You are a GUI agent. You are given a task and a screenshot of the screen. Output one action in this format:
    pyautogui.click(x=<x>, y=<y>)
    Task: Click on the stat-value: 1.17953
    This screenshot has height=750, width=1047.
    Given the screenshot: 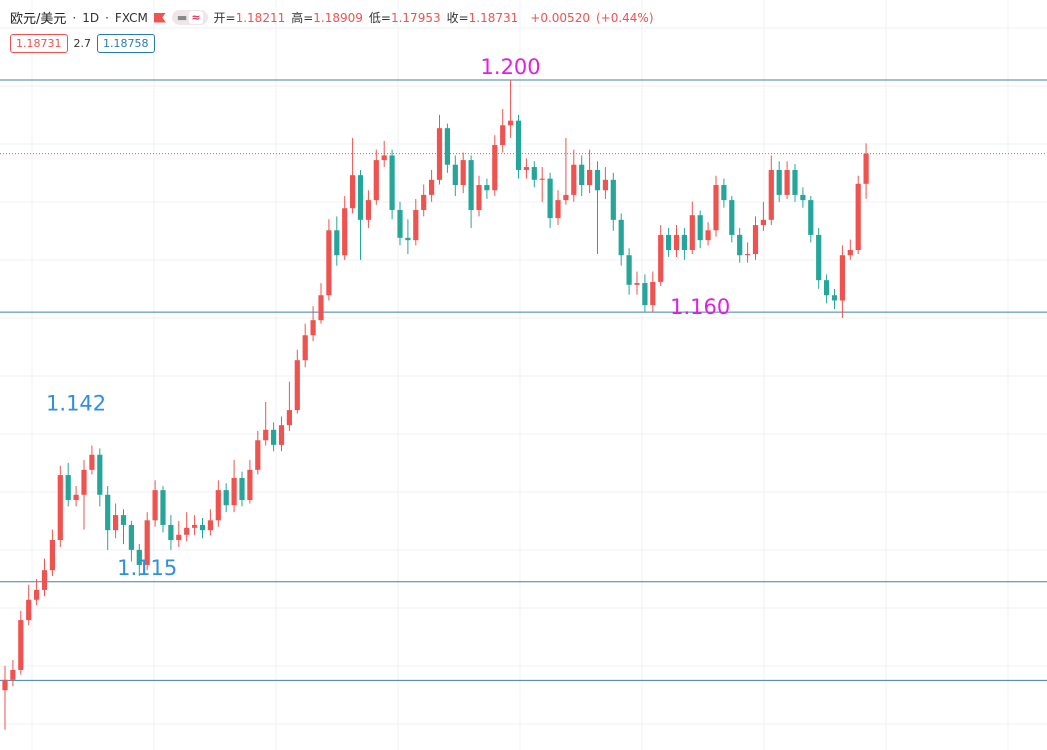 What is the action you would take?
    pyautogui.click(x=415, y=18)
    